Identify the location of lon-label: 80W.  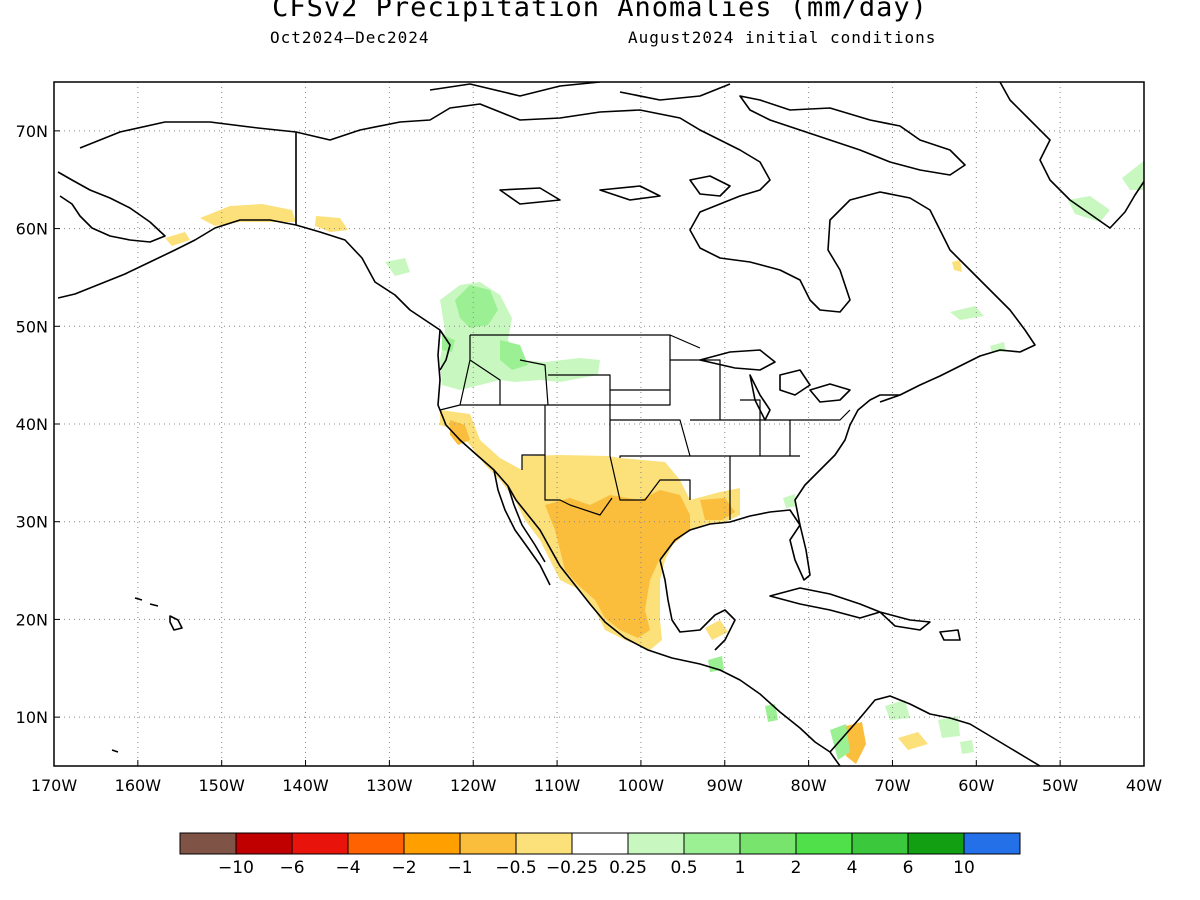
(809, 785).